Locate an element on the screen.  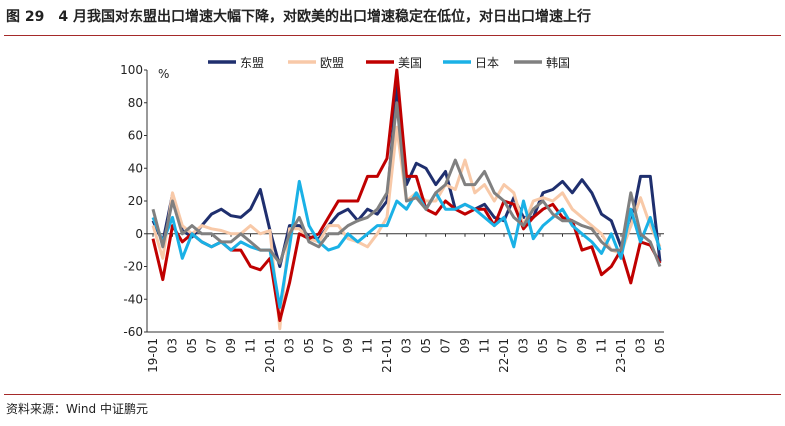
x-tick-label: 22-01 is located at coordinates (504, 355).